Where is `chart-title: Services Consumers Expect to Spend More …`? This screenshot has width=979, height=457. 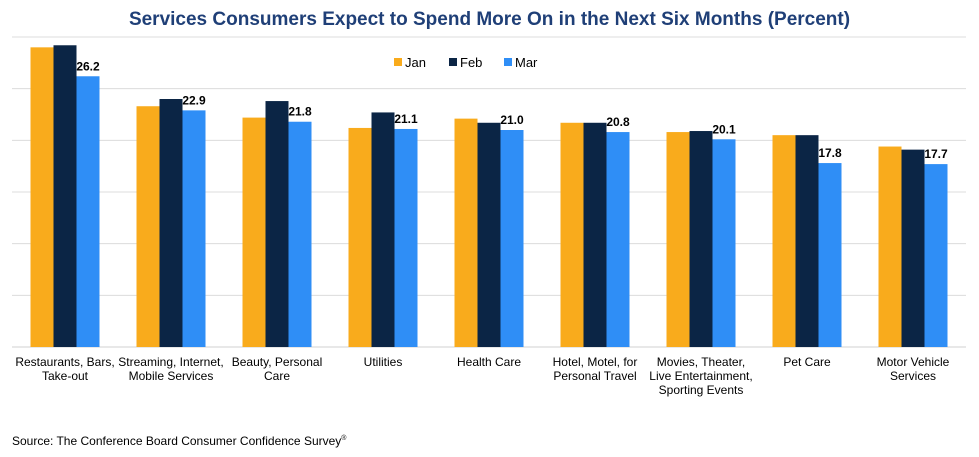 chart-title: Services Consumers Expect to Spend More … is located at coordinates (489, 19).